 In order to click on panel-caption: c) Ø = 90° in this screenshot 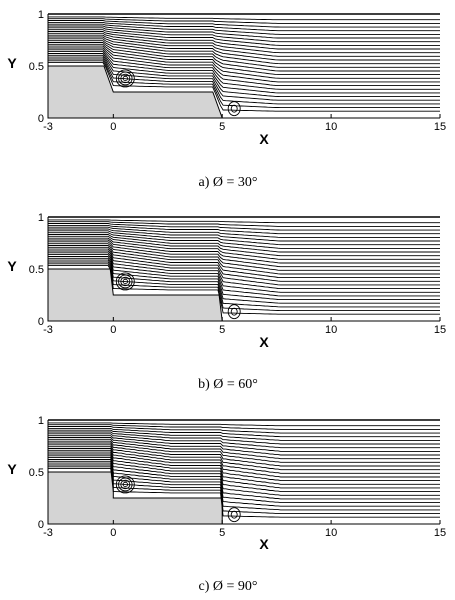, I will do `click(228, 586)`.